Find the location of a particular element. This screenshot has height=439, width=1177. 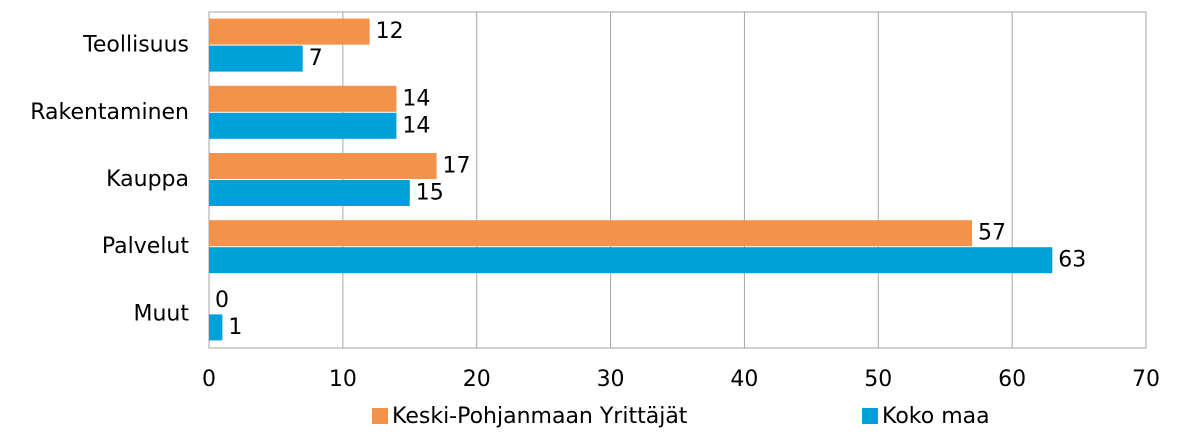

data-label: 57 is located at coordinates (992, 233).